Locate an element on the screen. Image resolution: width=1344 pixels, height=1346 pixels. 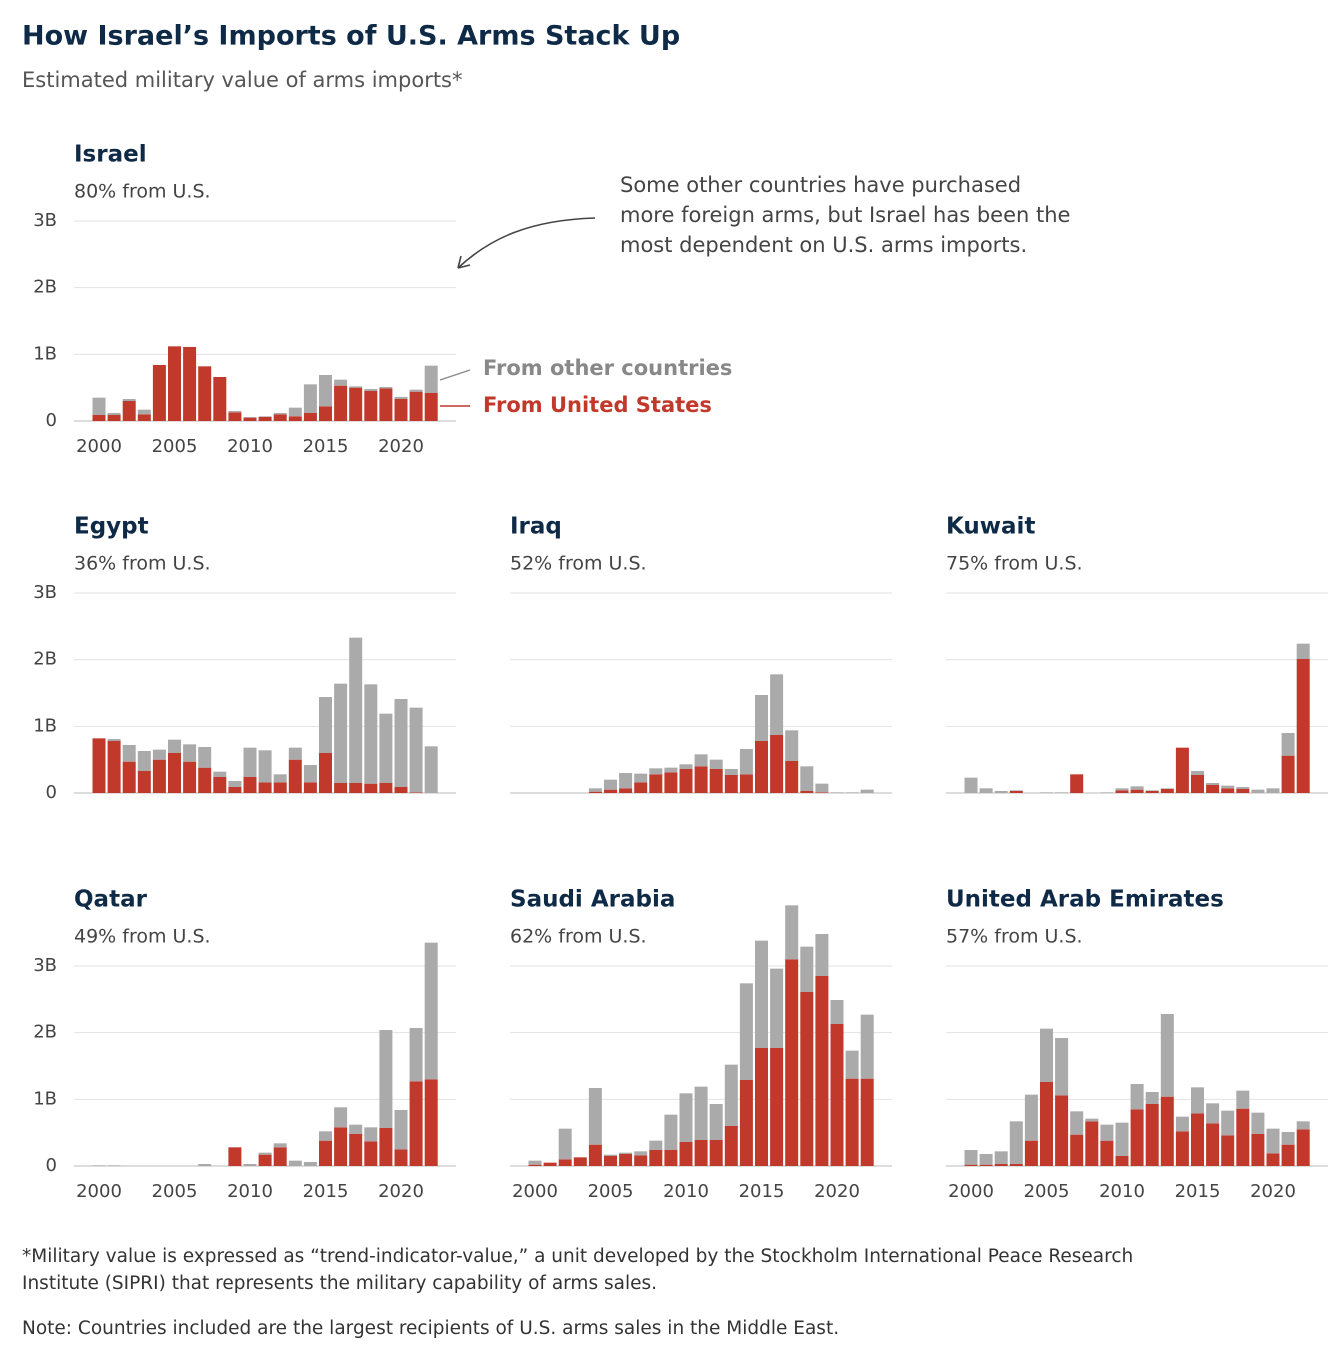
chart-subtitle: 49% from U.S. is located at coordinates (142, 937).